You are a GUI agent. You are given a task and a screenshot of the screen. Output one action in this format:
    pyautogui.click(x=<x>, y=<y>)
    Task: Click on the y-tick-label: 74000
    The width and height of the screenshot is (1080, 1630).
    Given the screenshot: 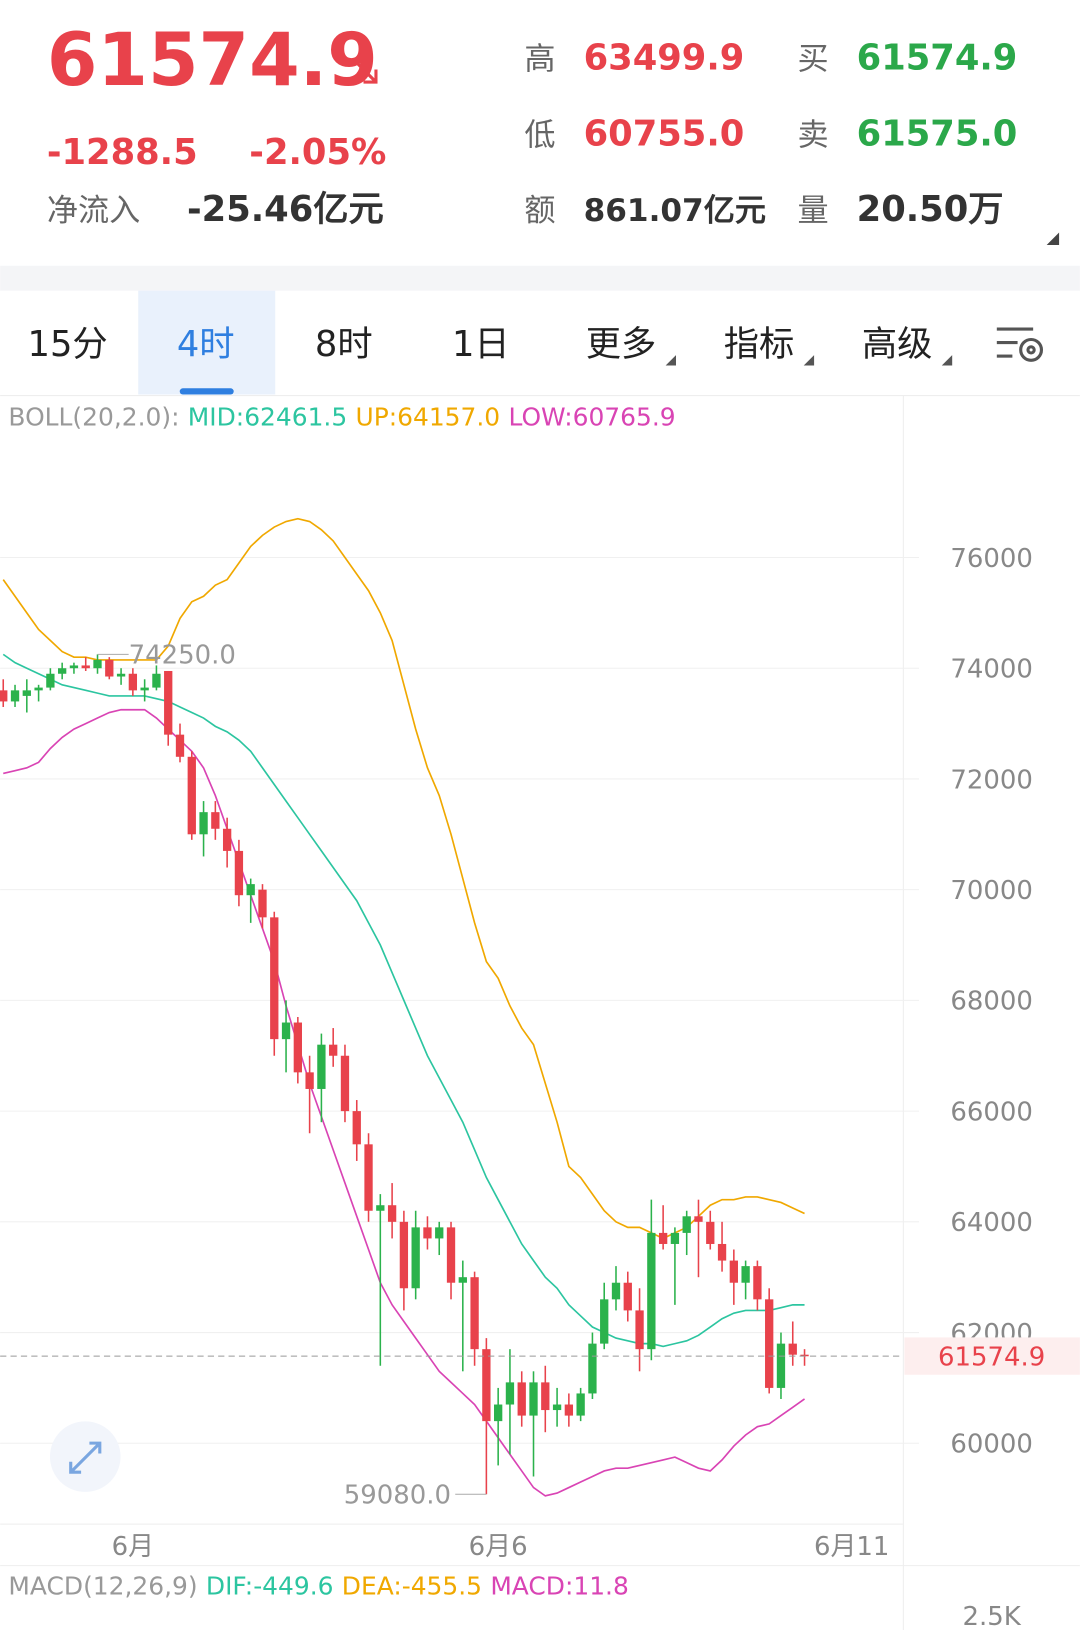 What is the action you would take?
    pyautogui.click(x=991, y=670)
    